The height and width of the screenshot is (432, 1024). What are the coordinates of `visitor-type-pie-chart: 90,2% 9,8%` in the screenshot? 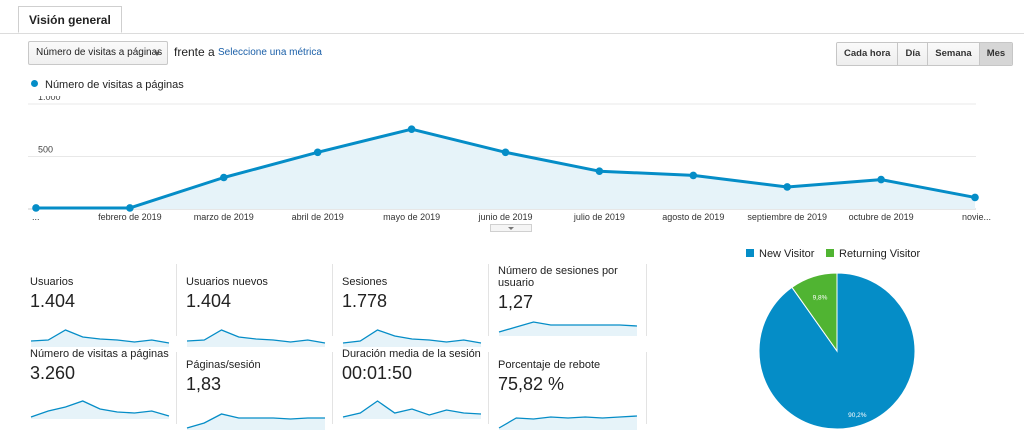 It's located at (837, 351).